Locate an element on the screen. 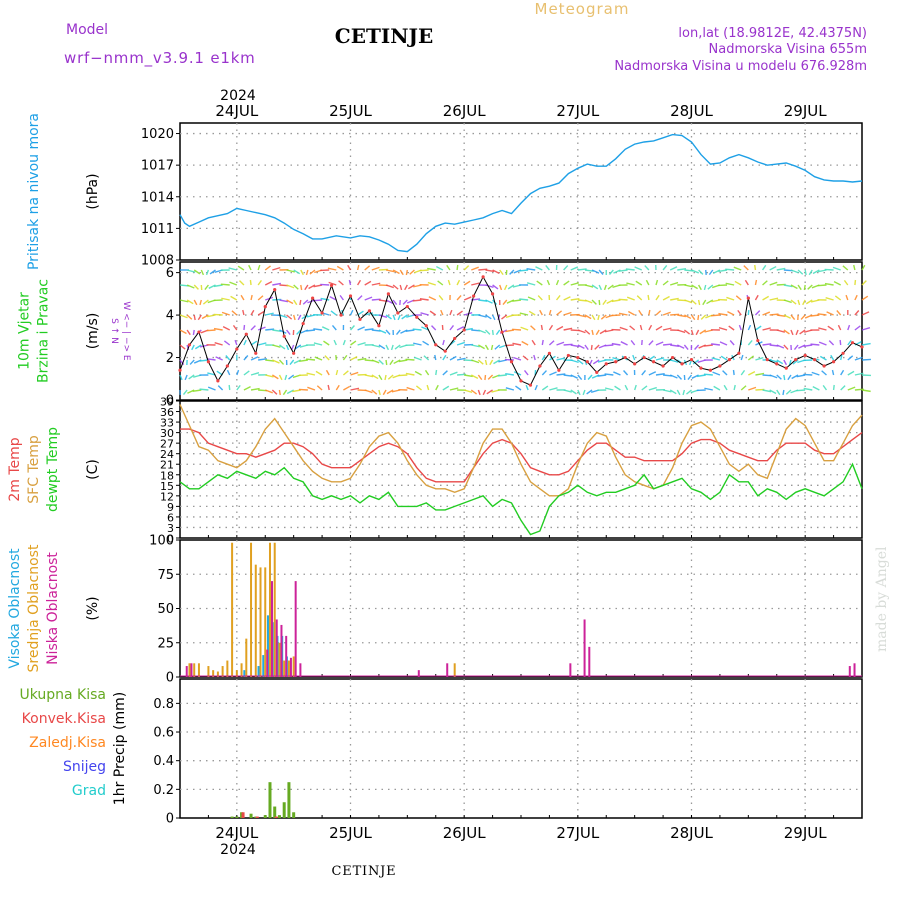  wind-ytick-label: 0 is located at coordinates (170, 401).